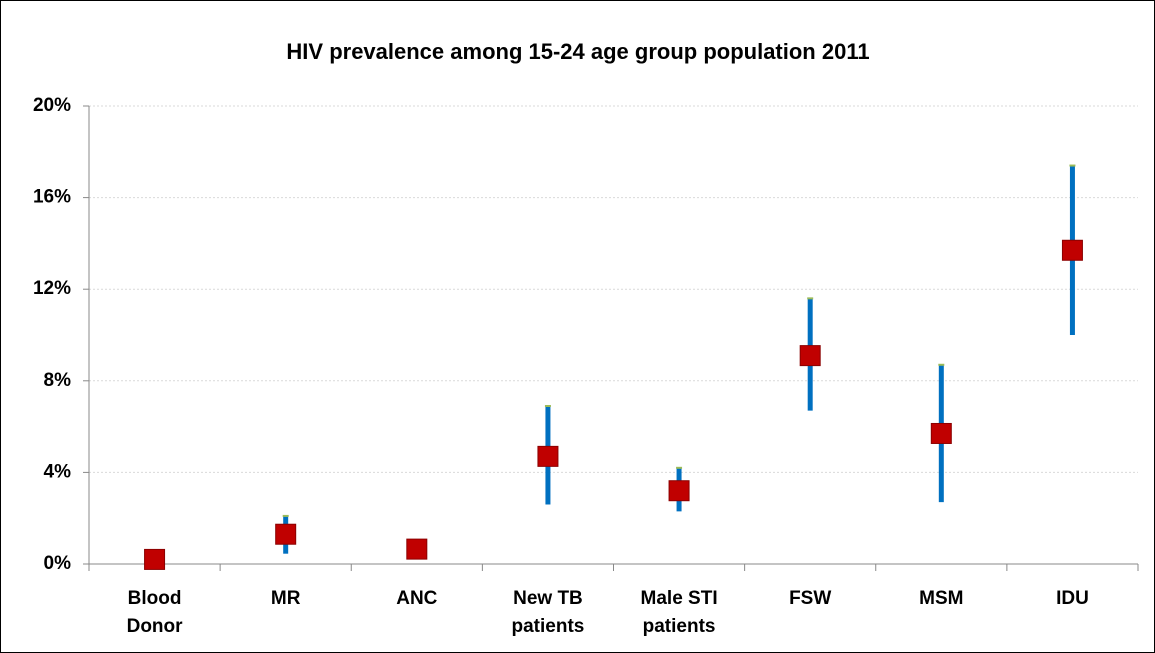 This screenshot has height=653, width=1155. What do you see at coordinates (52, 105) in the screenshot?
I see `y-tick-label: 20%` at bounding box center [52, 105].